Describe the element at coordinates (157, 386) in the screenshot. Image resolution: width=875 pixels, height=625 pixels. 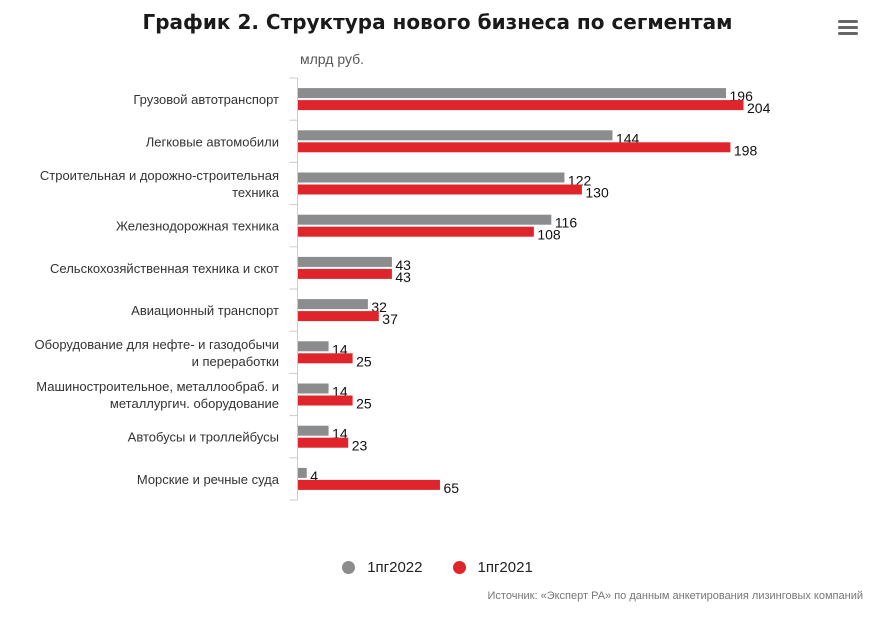
I see `category-label: Машиностроительное, металлообраб. и` at that location.